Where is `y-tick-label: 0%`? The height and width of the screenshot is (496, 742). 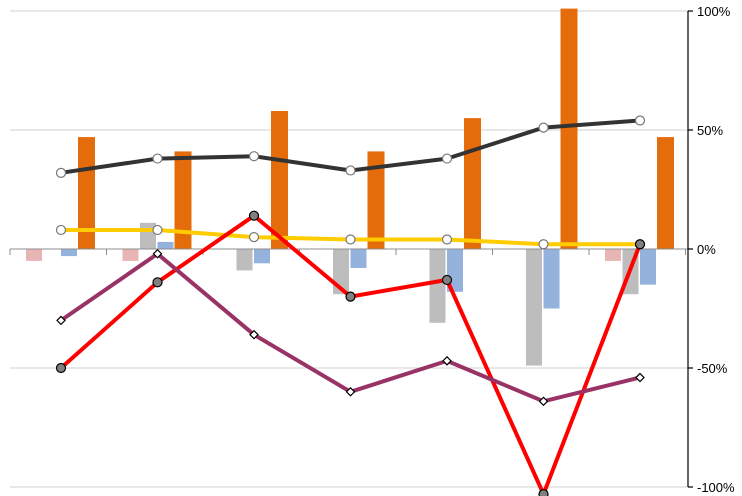 y-tick-label: 0% is located at coordinates (706, 249).